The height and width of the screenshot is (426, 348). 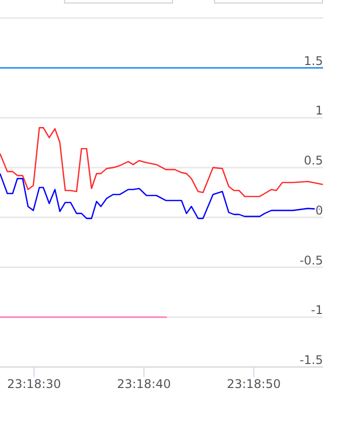 I want to click on x-tick-label: 23:18:40, so click(x=143, y=384).